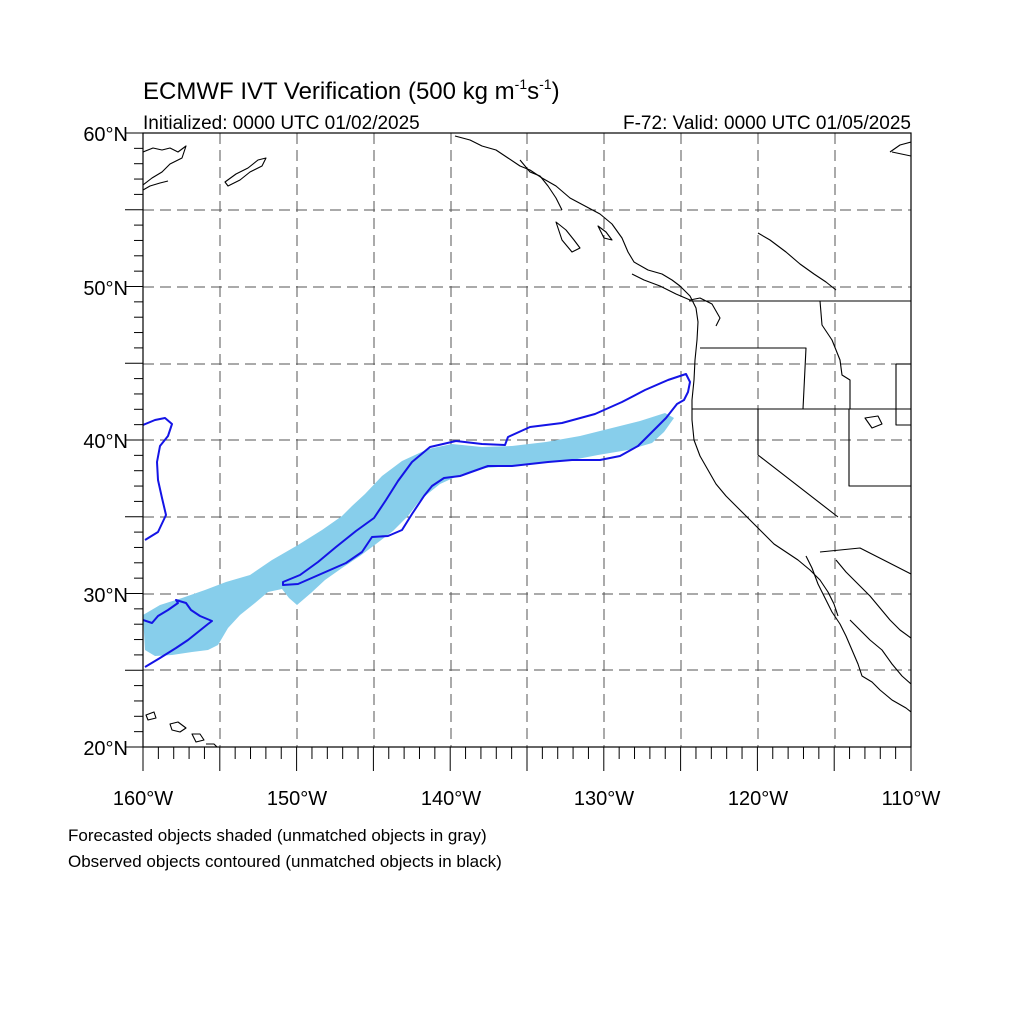 Image resolution: width=1024 pixels, height=1024 pixels. I want to click on lat-tick-30n: 30°N, so click(105, 596).